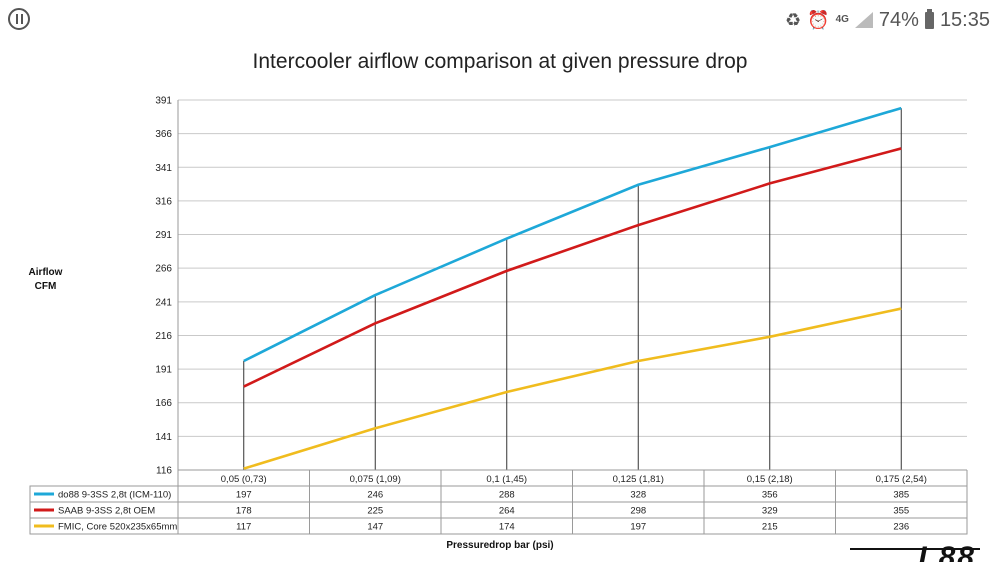 This screenshot has width=1000, height=562. What do you see at coordinates (506, 479) in the screenshot?
I see `x-tick-label: 0,1 (1,45)` at bounding box center [506, 479].